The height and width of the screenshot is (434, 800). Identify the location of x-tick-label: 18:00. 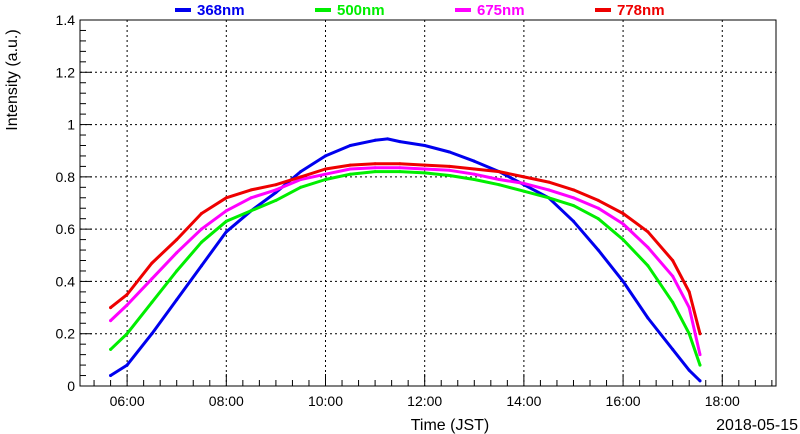
(722, 401).